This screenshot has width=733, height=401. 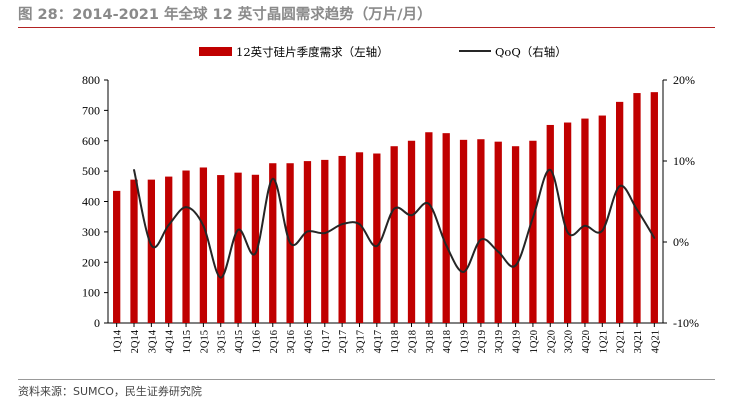 What do you see at coordinates (91, 202) in the screenshot?
I see `y-left-tick-label: 400` at bounding box center [91, 202].